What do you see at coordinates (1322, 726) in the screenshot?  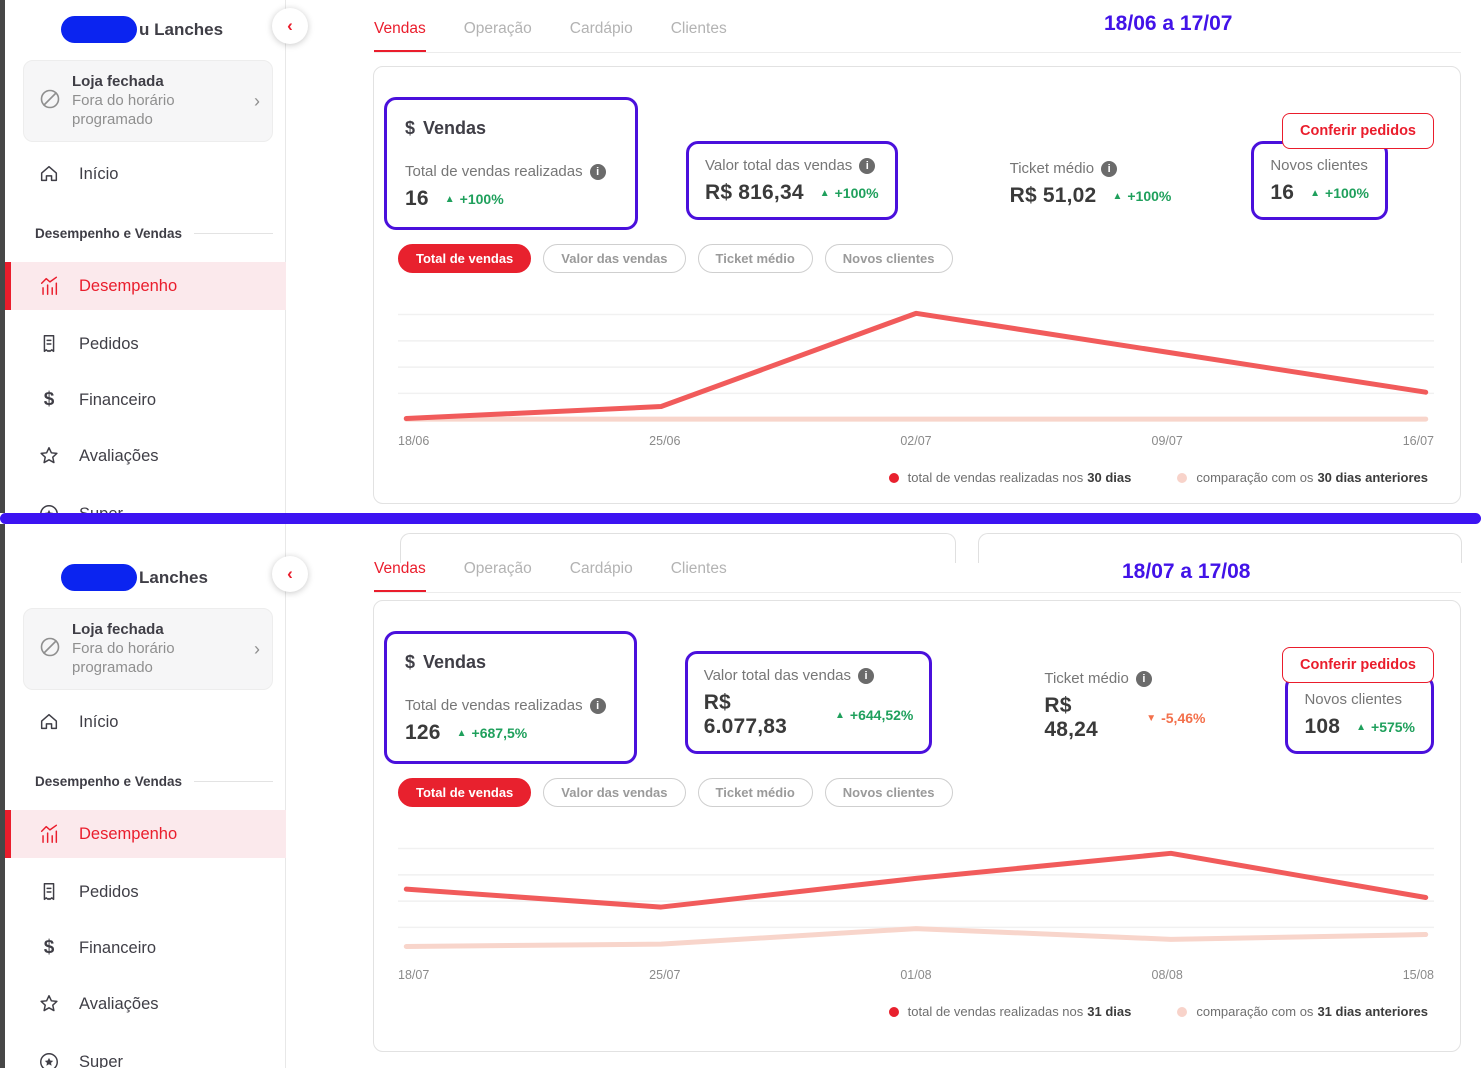 I see `metric-value: 108` at bounding box center [1322, 726].